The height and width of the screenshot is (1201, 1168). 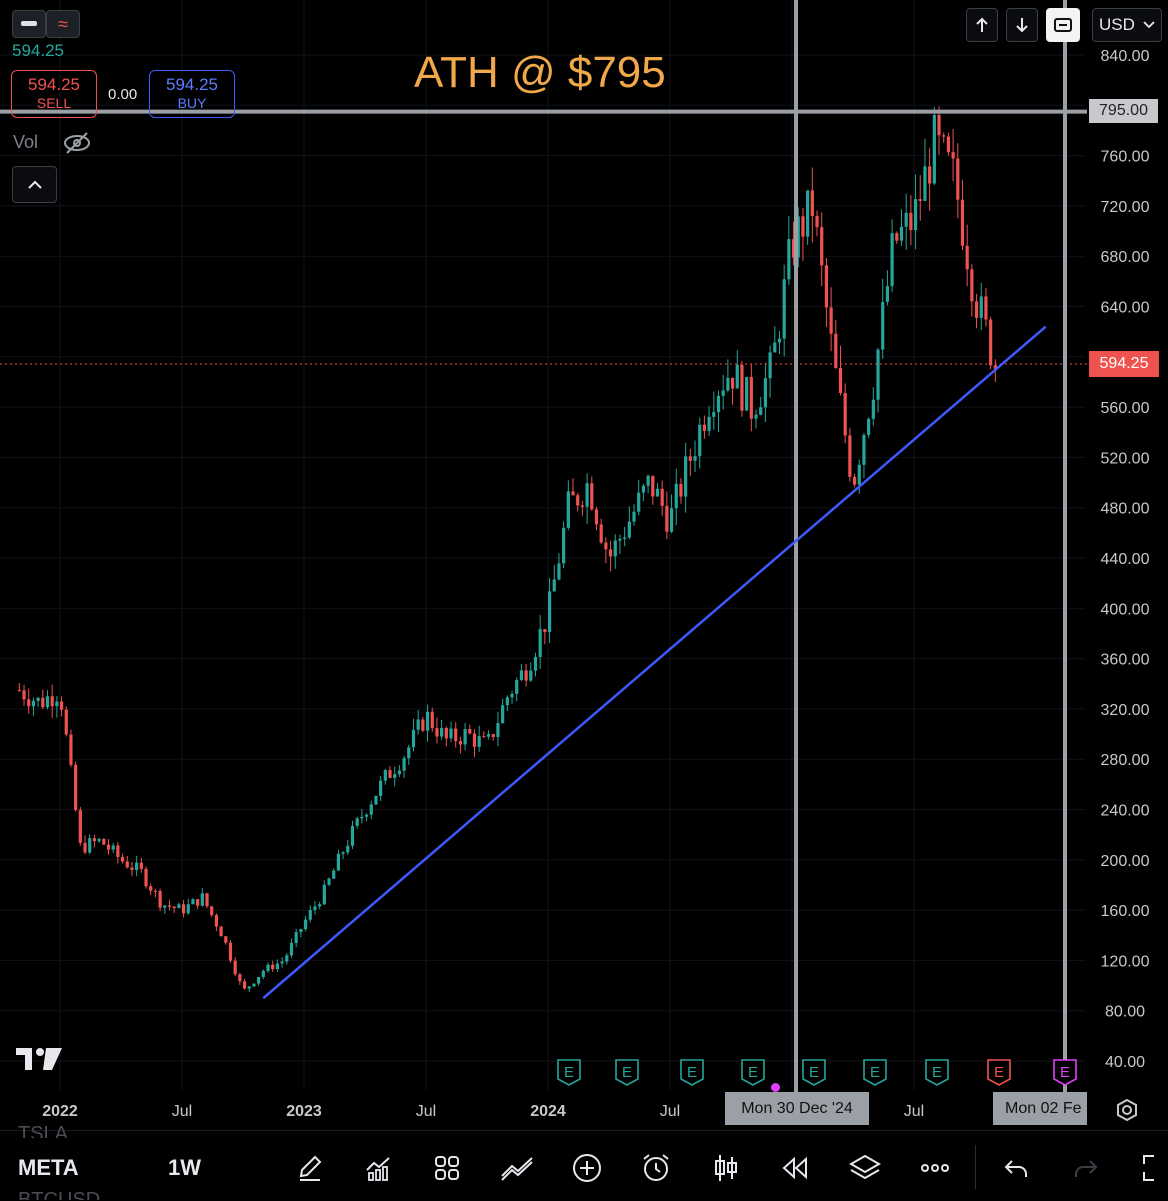 I want to click on redo-button, so click(x=1086, y=1168).